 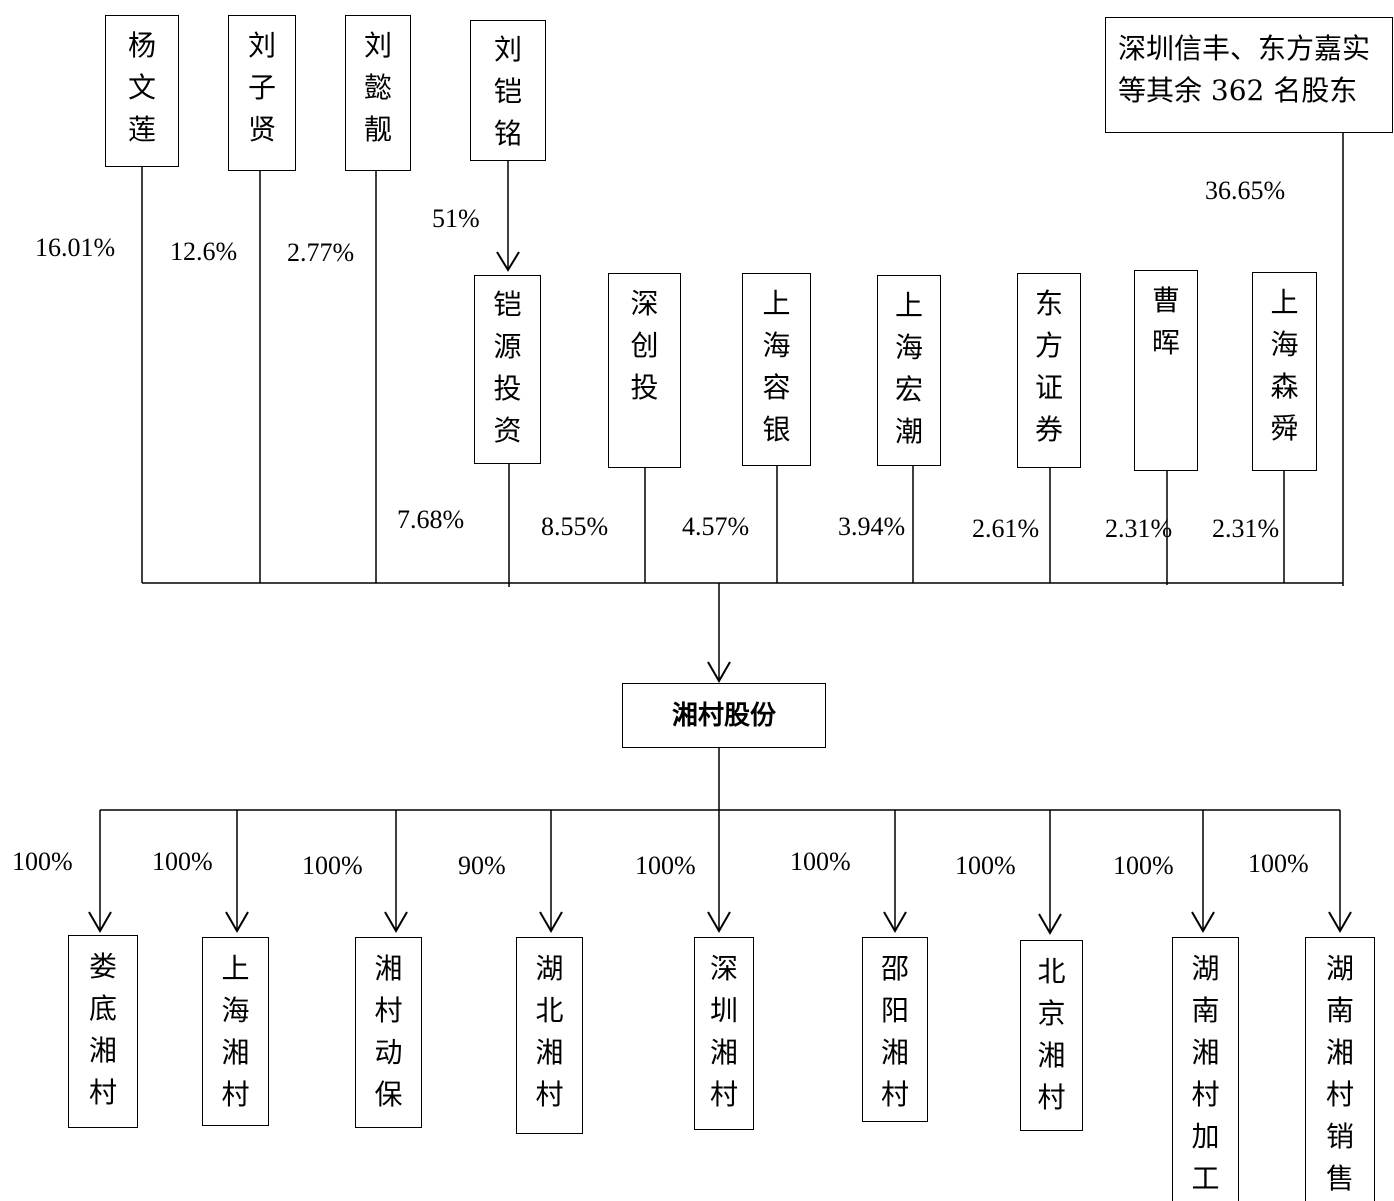 What do you see at coordinates (378, 87) in the screenshot?
I see `shareholder-name: 刘懿靓` at bounding box center [378, 87].